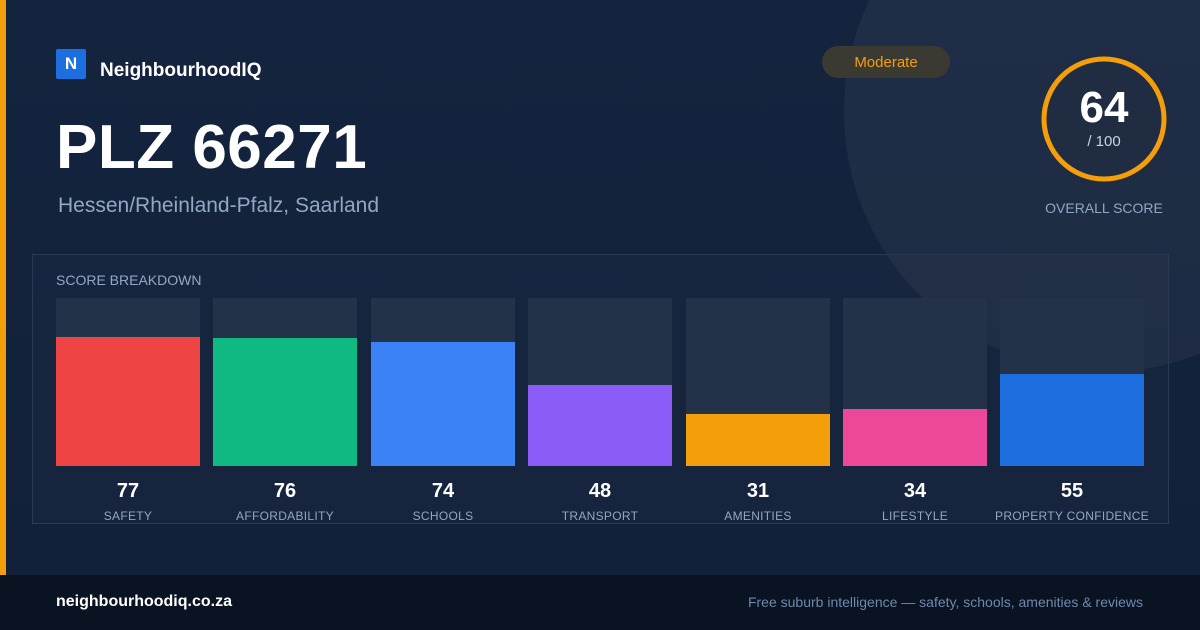  What do you see at coordinates (758, 491) in the screenshot?
I see `bar-value: 31` at bounding box center [758, 491].